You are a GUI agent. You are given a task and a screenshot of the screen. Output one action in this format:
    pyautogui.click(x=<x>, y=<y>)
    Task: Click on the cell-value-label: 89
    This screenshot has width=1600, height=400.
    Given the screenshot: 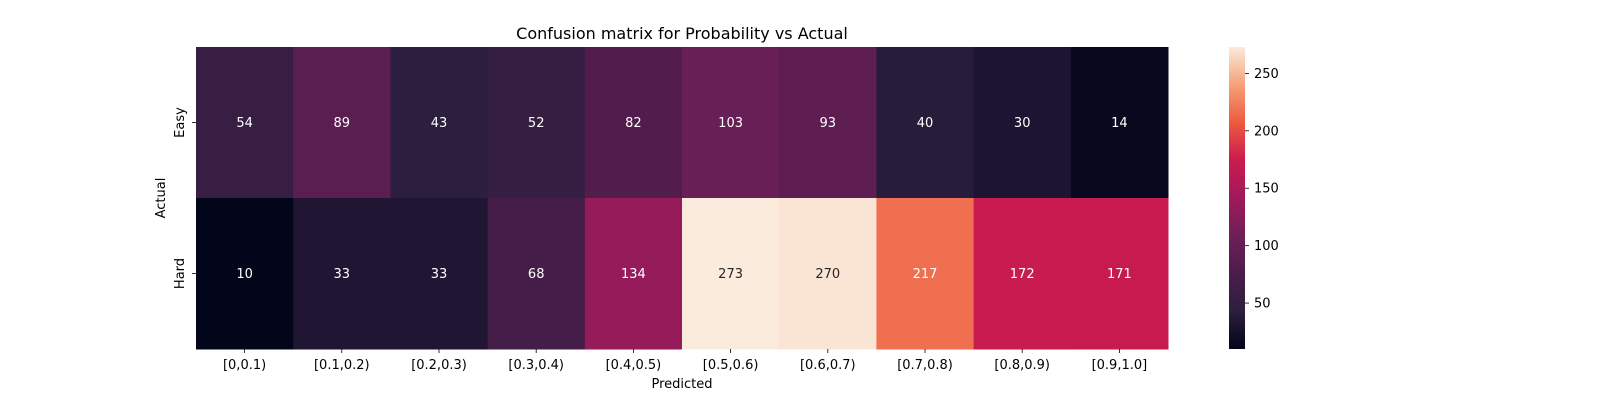 What is the action you would take?
    pyautogui.click(x=342, y=123)
    